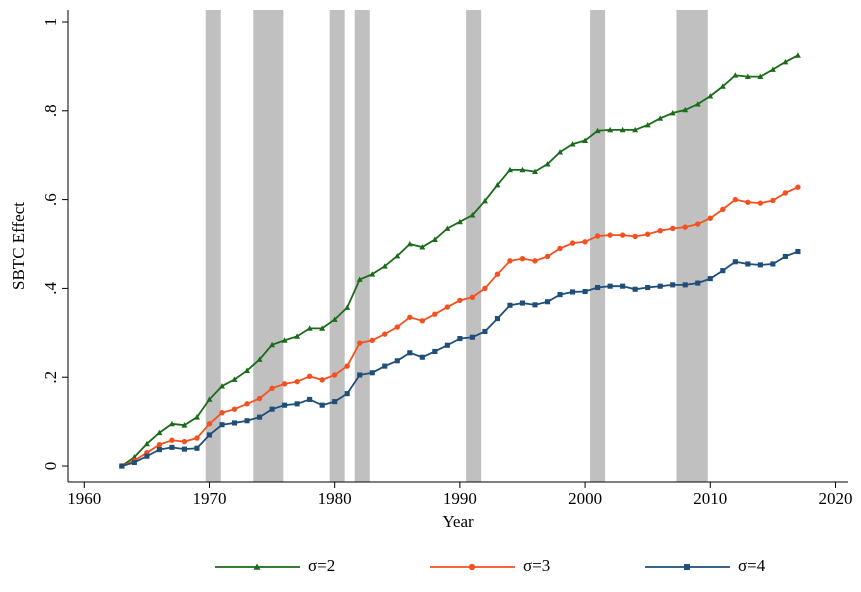  What do you see at coordinates (50, 22) in the screenshot?
I see `y-tick-label: 1` at bounding box center [50, 22].